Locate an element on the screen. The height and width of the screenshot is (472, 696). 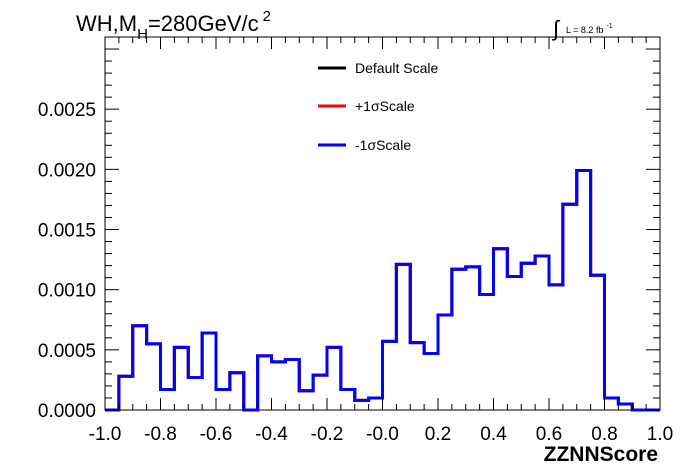
x-tick-label: -0.0 is located at coordinates (382, 434).